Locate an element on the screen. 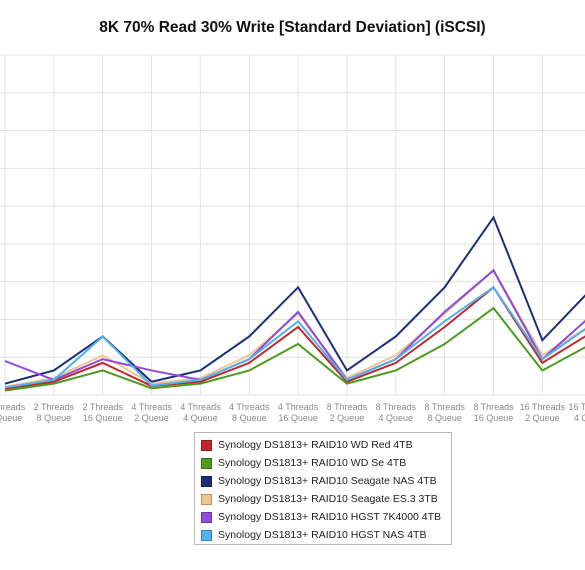 The height and width of the screenshot is (570, 585). legend-item: Synology DS1813+ RAID10 WD Red 4TB is located at coordinates (326, 445).